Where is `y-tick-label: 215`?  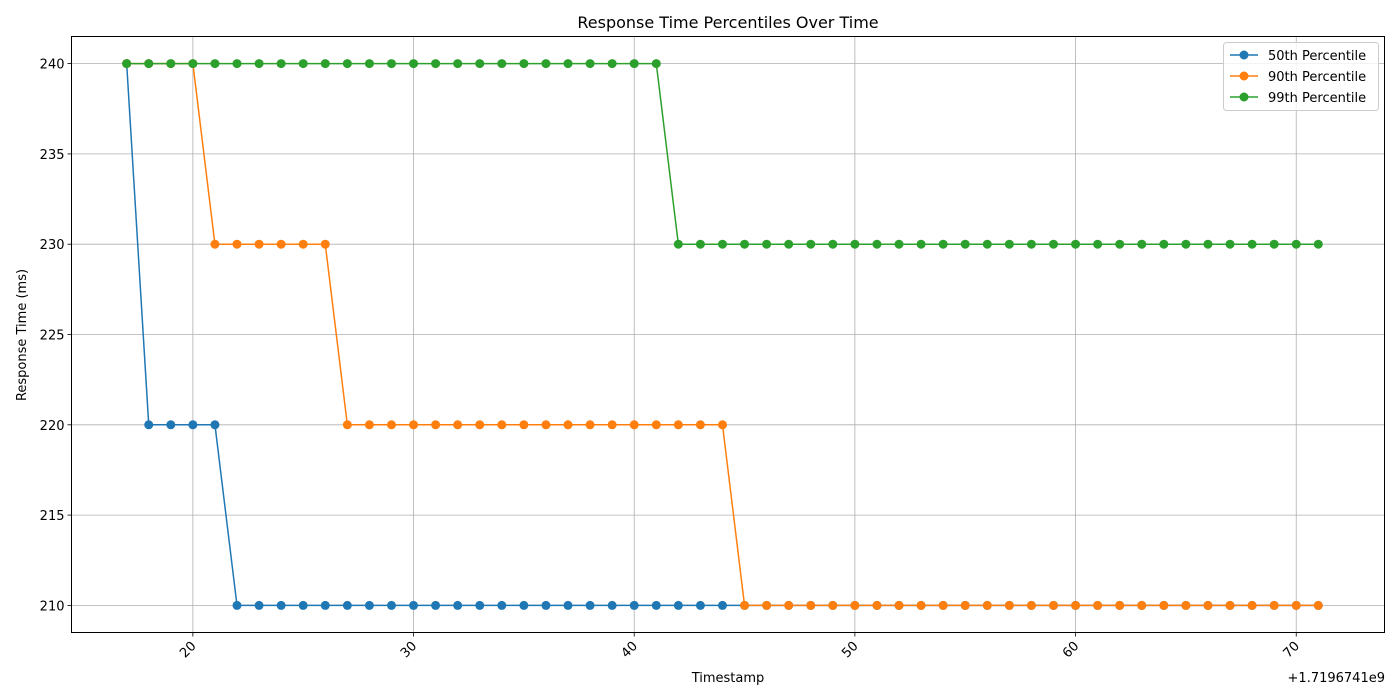 y-tick-label: 215 is located at coordinates (52, 516).